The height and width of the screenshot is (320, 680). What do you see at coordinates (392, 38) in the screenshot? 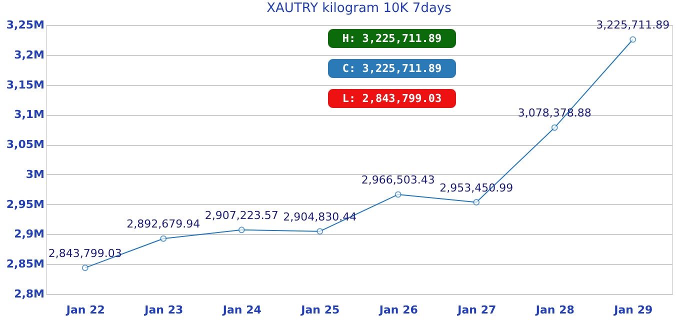
I see `annotation: H: 3,225,711.89` at bounding box center [392, 38].